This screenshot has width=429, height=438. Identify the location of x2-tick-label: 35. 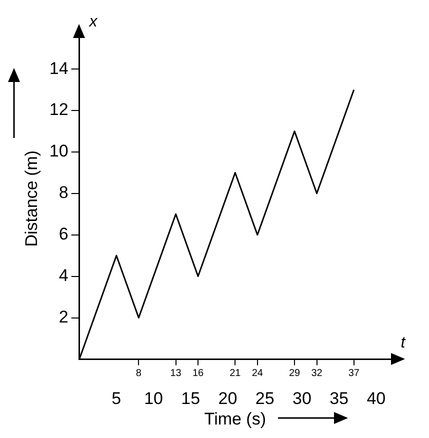
(339, 398).